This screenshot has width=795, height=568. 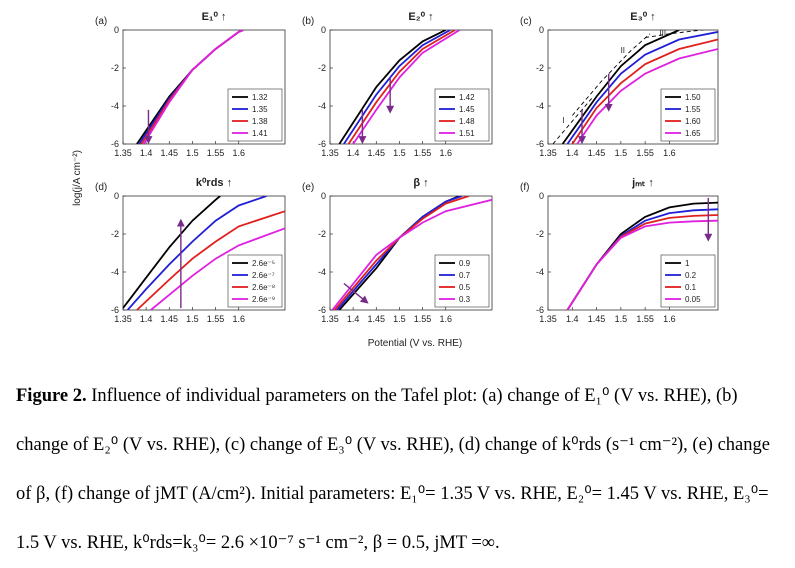 What do you see at coordinates (260, 133) in the screenshot?
I see `legend-label: 1.41` at bounding box center [260, 133].